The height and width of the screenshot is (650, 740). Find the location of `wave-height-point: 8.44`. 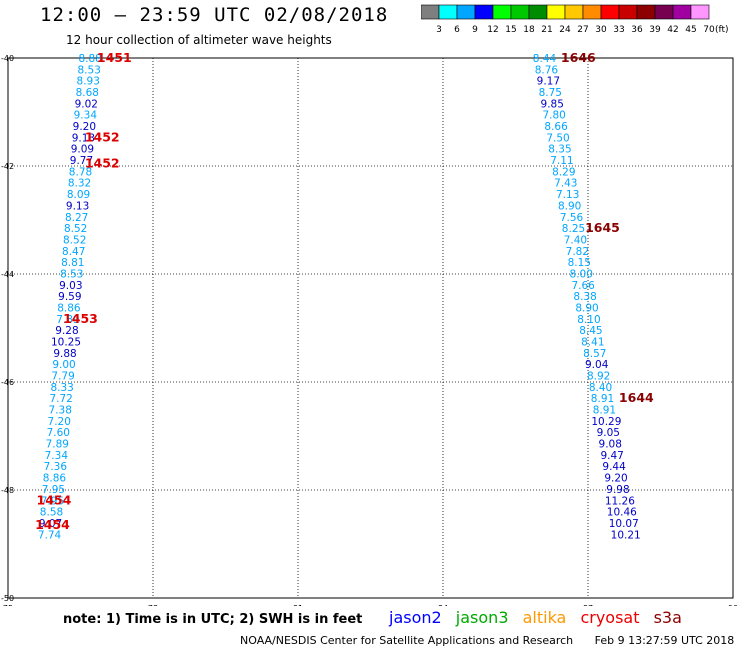

wave-height-point: 8.44 is located at coordinates (545, 59).